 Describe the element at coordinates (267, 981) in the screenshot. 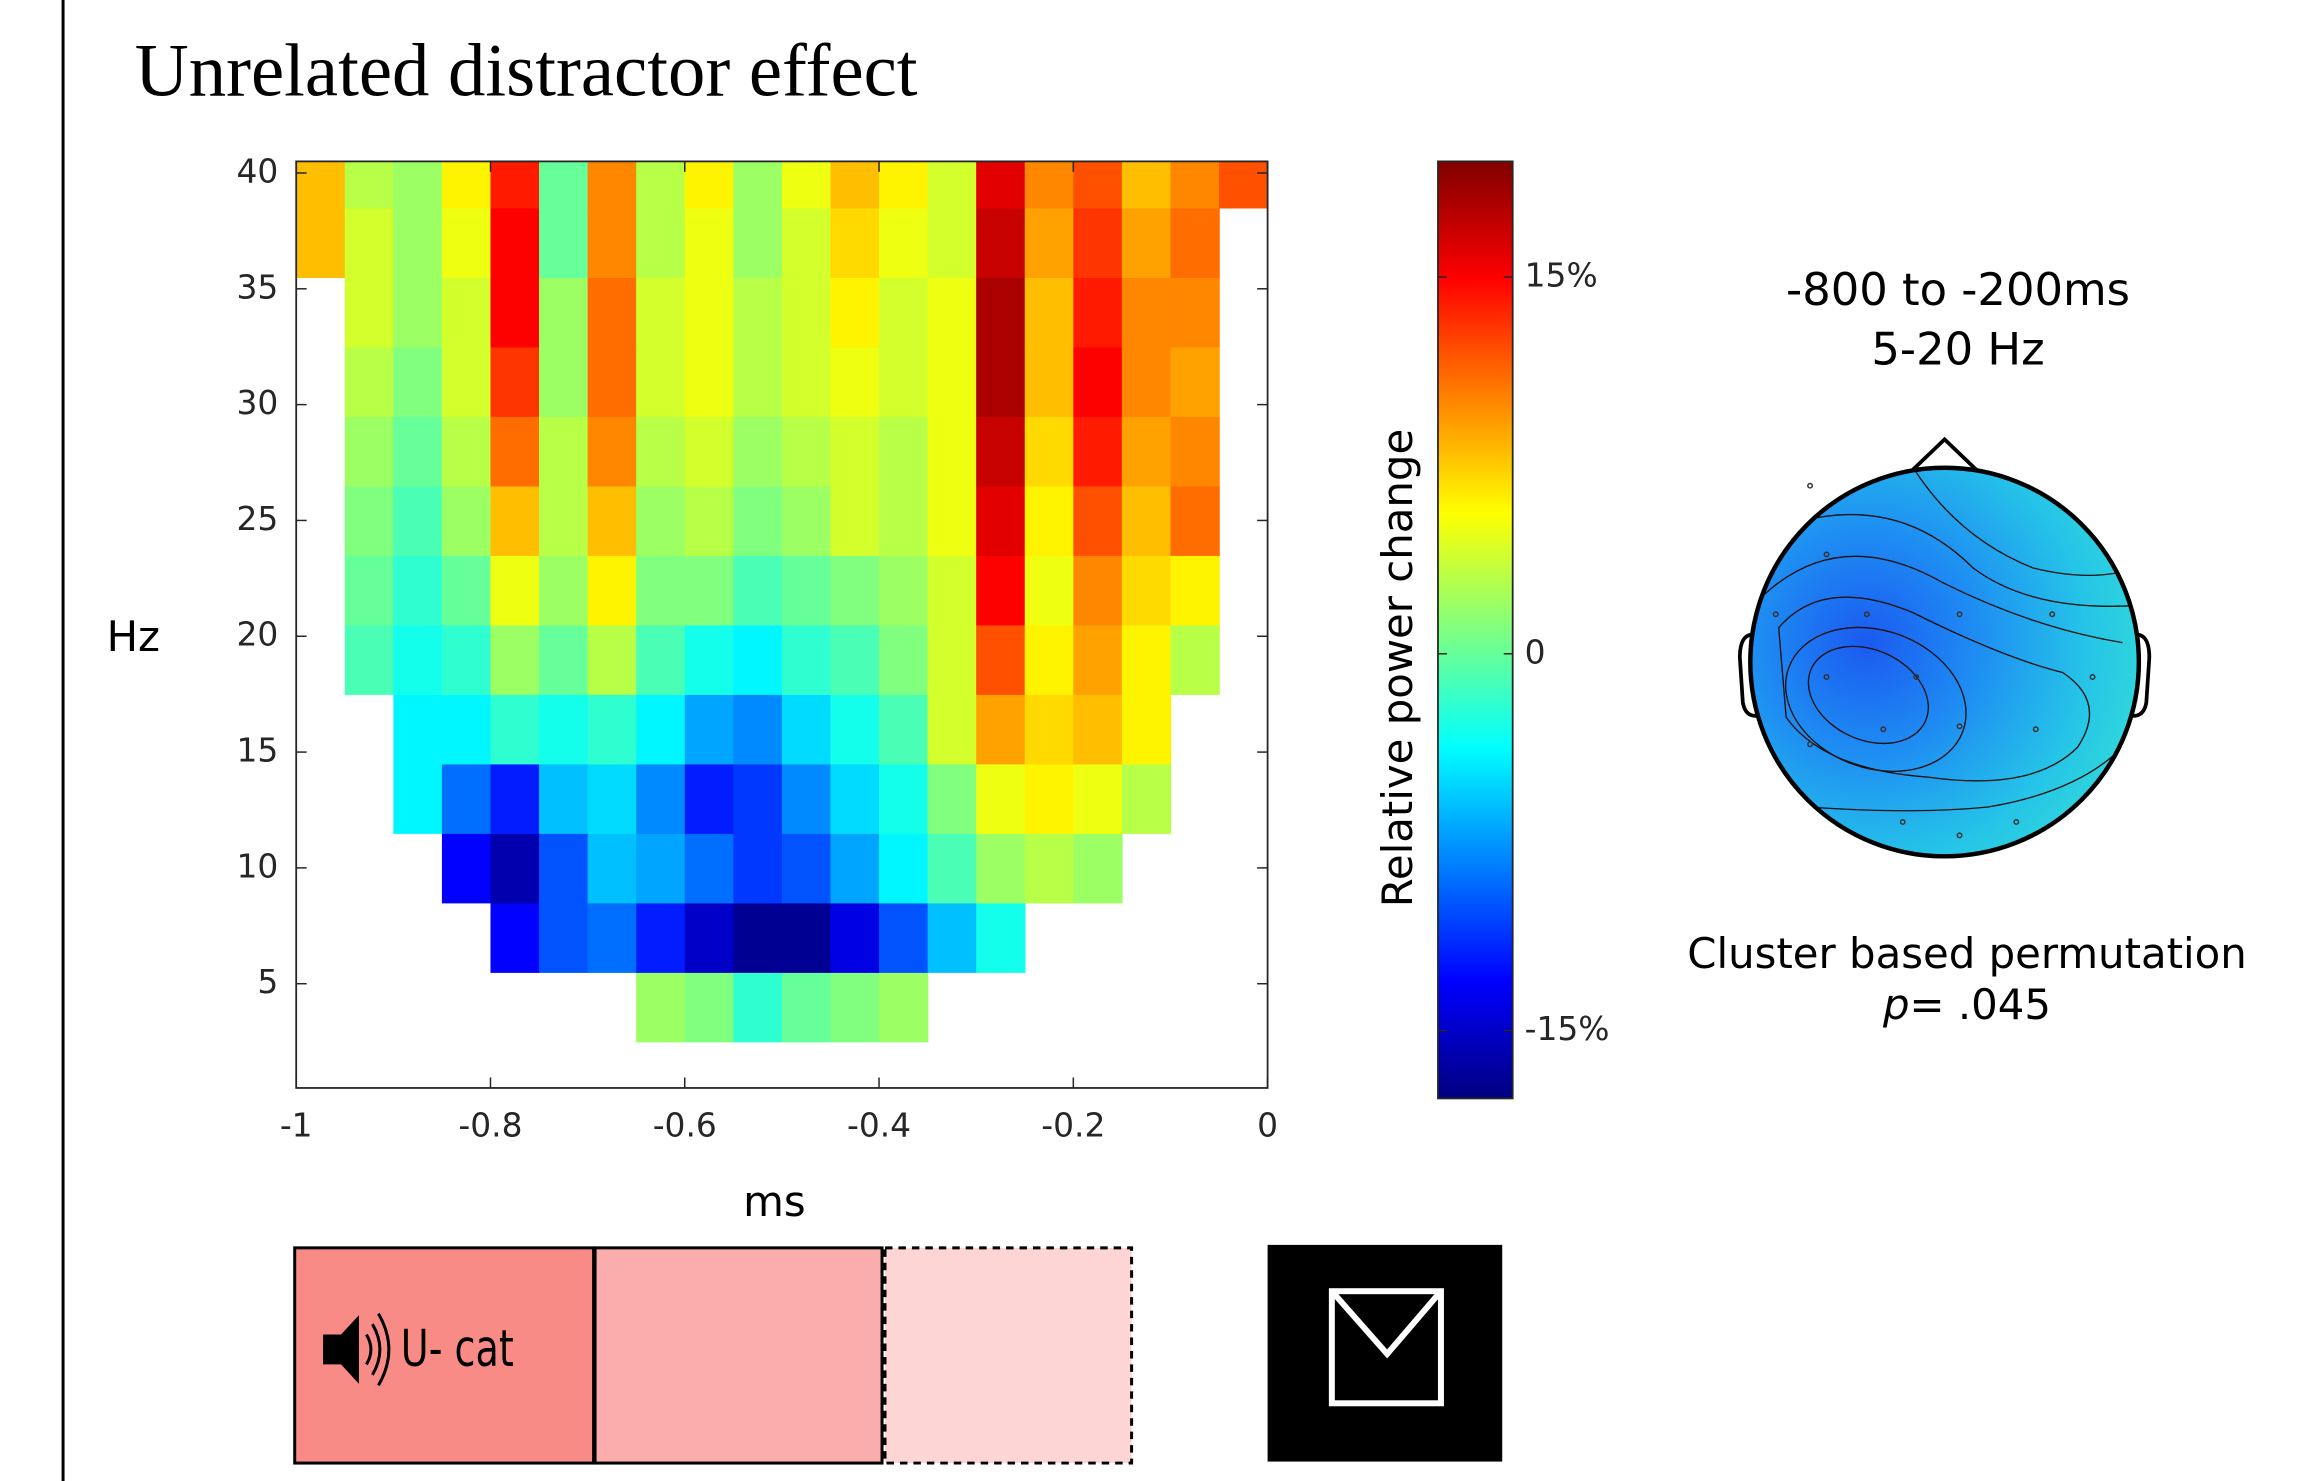

I see `y-tick-label: 5` at that location.